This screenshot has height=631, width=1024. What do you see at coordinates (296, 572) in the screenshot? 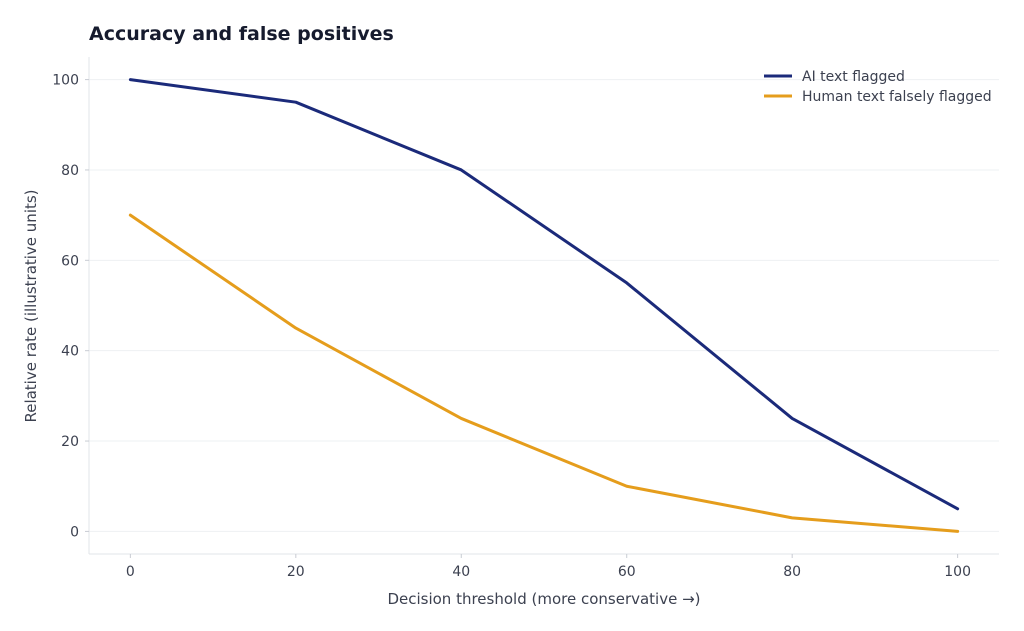
I see `x-tick-label: 20` at bounding box center [296, 572].